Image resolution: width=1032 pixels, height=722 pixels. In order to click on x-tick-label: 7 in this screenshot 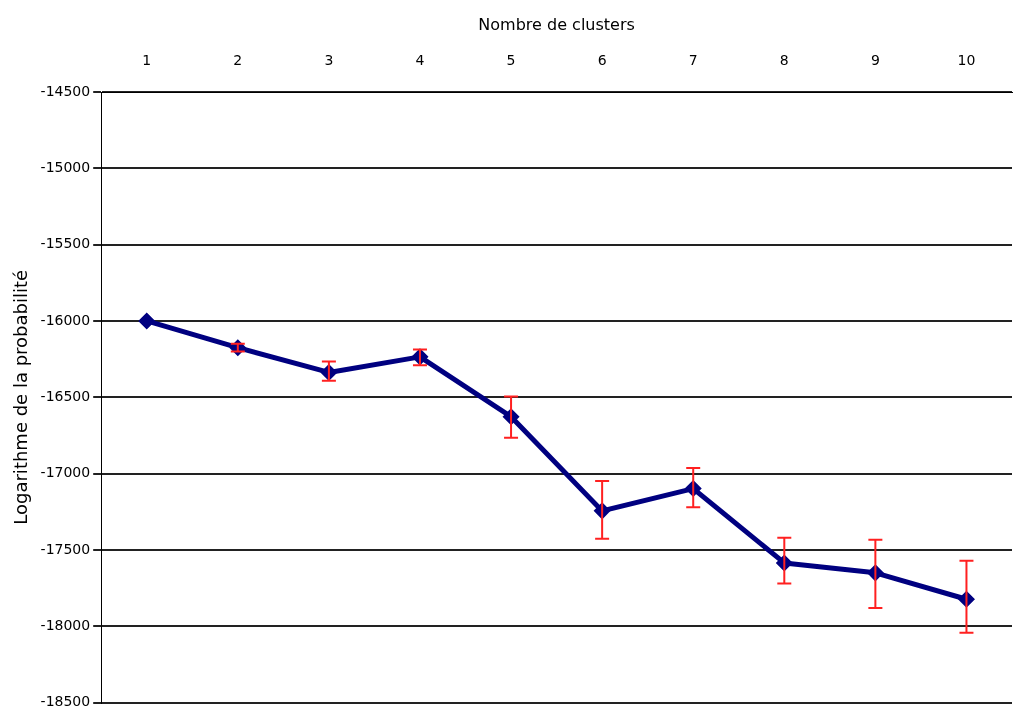, I will do `click(693, 60)`.